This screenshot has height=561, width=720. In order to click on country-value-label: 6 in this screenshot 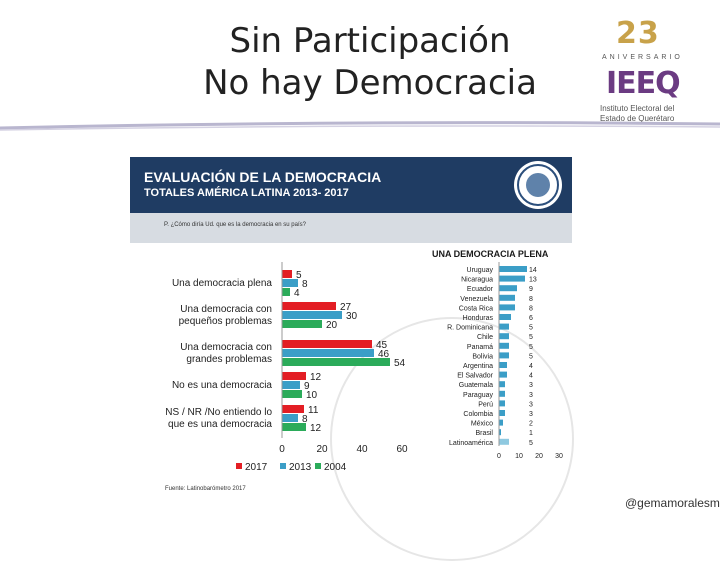, I will do `click(531, 318)`.